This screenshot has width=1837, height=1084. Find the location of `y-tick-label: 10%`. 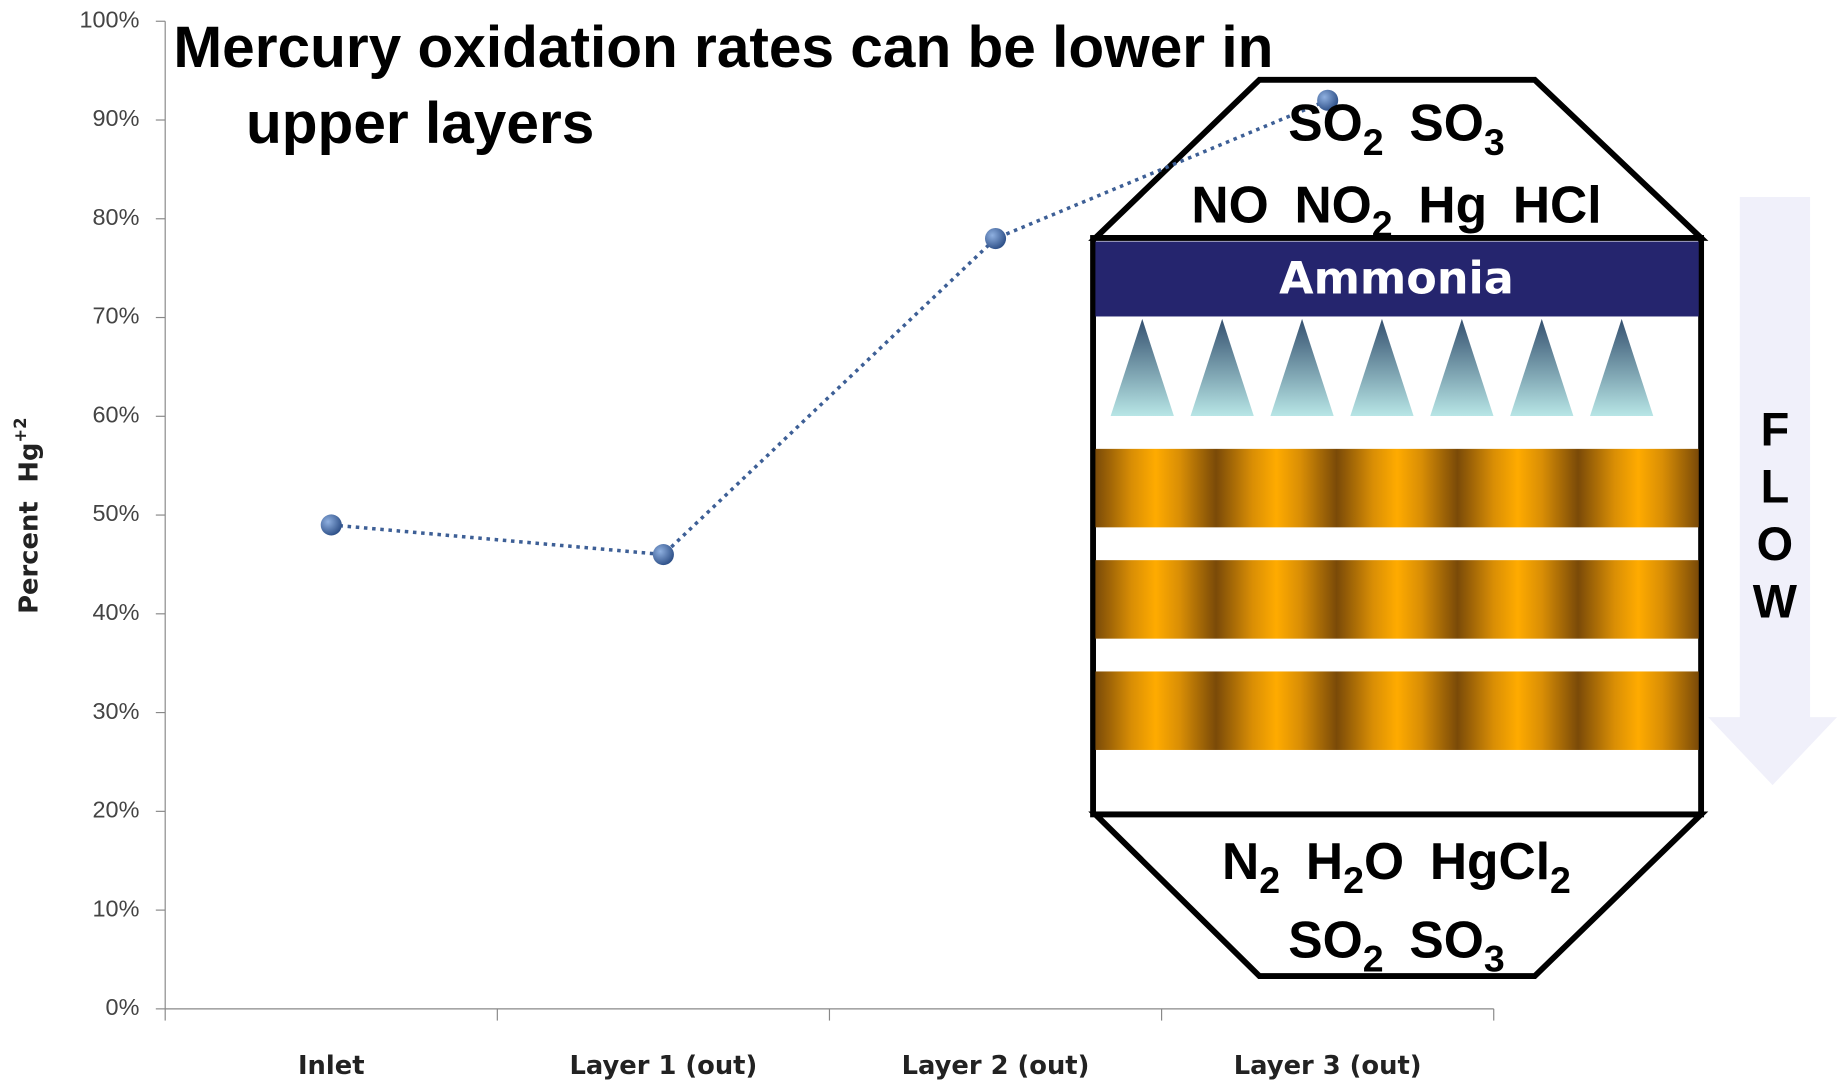

y-tick-label: 10% is located at coordinates (116, 908).